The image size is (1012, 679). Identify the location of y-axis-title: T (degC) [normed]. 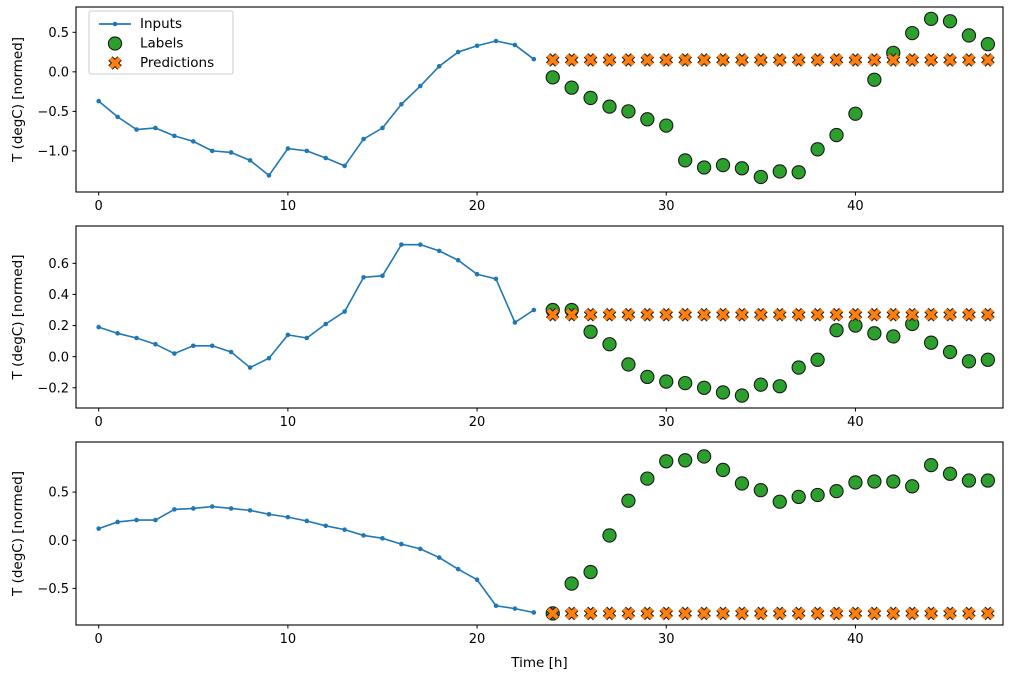
(18, 534).